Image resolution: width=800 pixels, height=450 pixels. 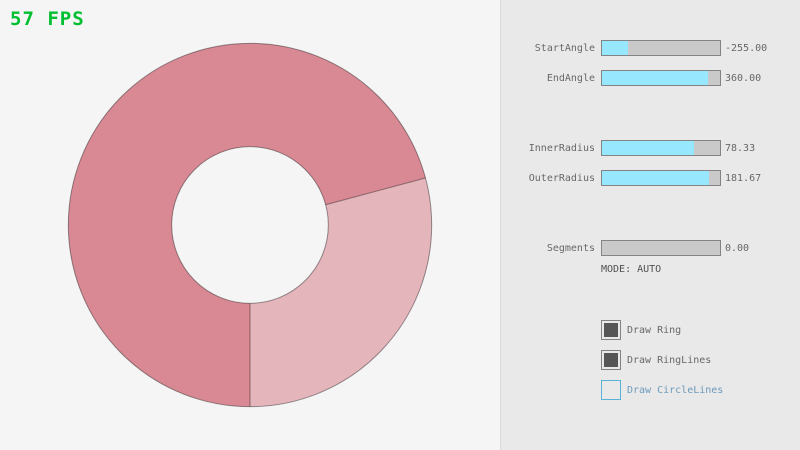 What do you see at coordinates (737, 248) in the screenshot?
I see `slider-value-segments: 0.00` at bounding box center [737, 248].